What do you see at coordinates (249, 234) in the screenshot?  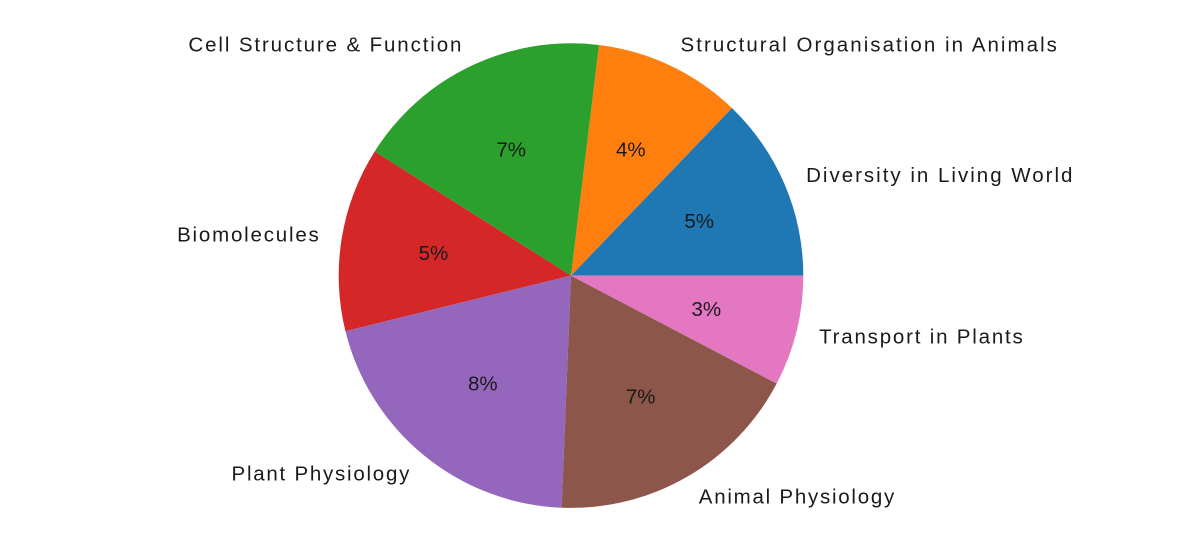 I see `svg-text: Biomolecules` at bounding box center [249, 234].